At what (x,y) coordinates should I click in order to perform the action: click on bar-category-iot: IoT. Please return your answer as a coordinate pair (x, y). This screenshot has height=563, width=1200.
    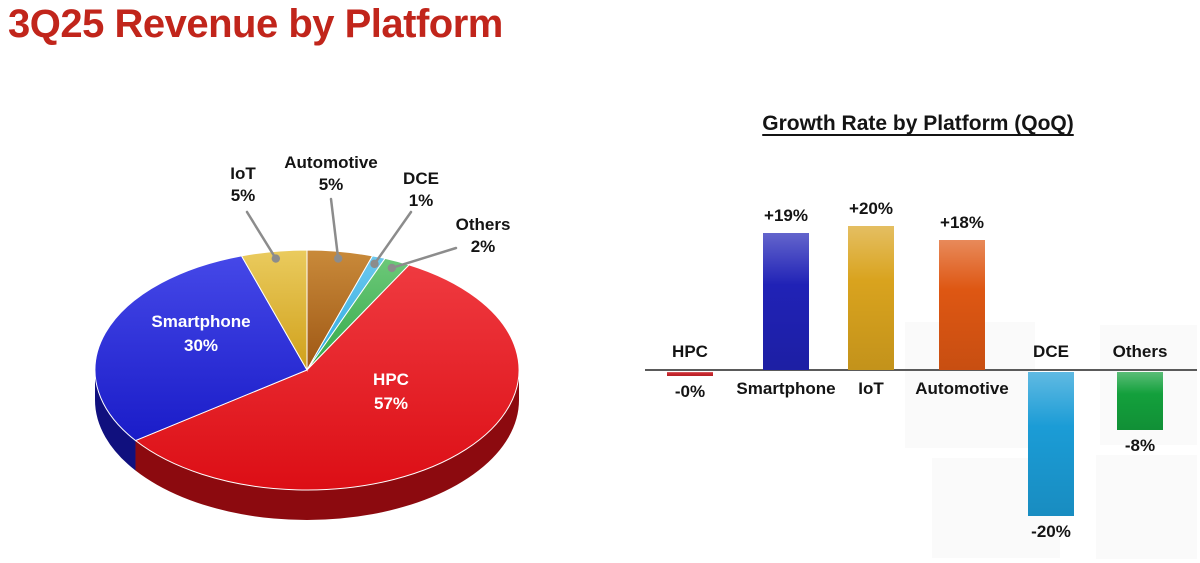
    Looking at the image, I should click on (871, 388).